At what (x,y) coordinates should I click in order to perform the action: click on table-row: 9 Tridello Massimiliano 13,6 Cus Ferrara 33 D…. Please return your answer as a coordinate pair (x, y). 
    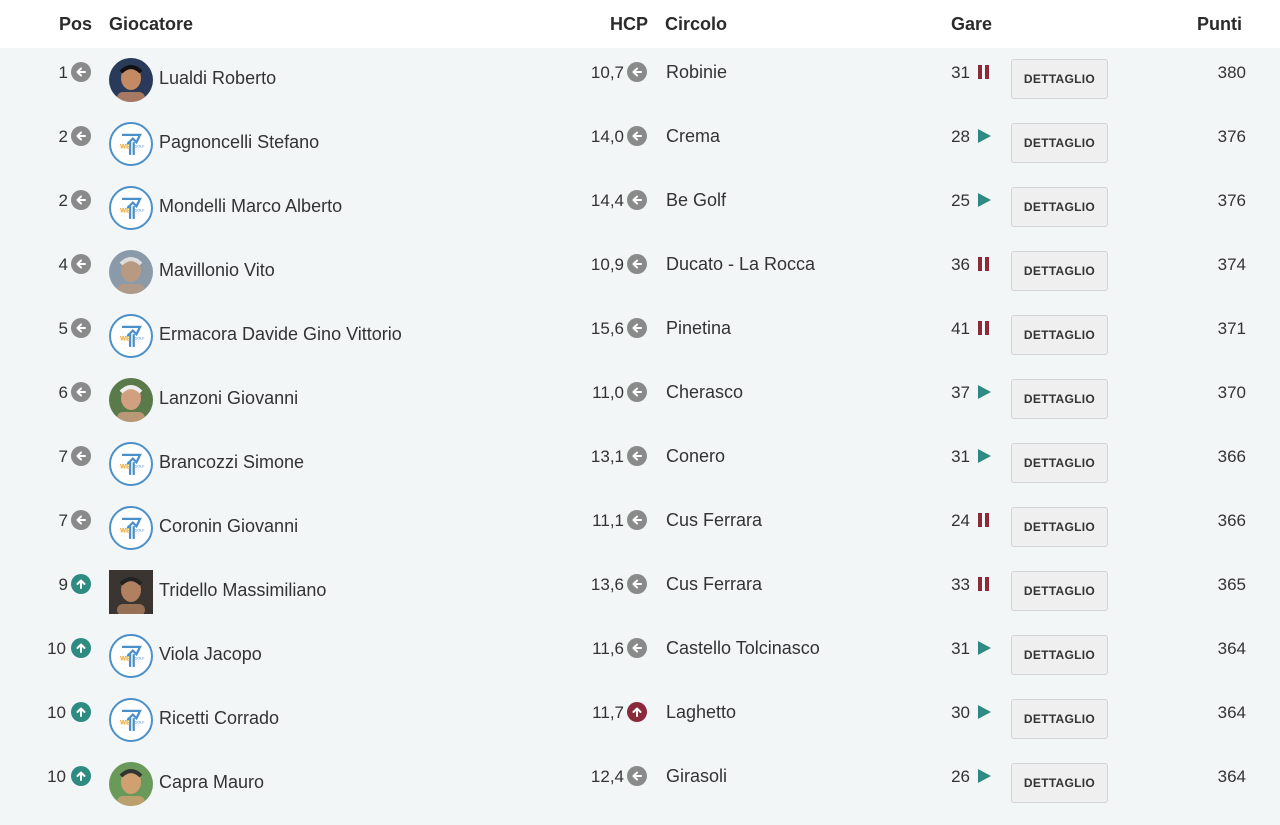
    Looking at the image, I should click on (640, 592).